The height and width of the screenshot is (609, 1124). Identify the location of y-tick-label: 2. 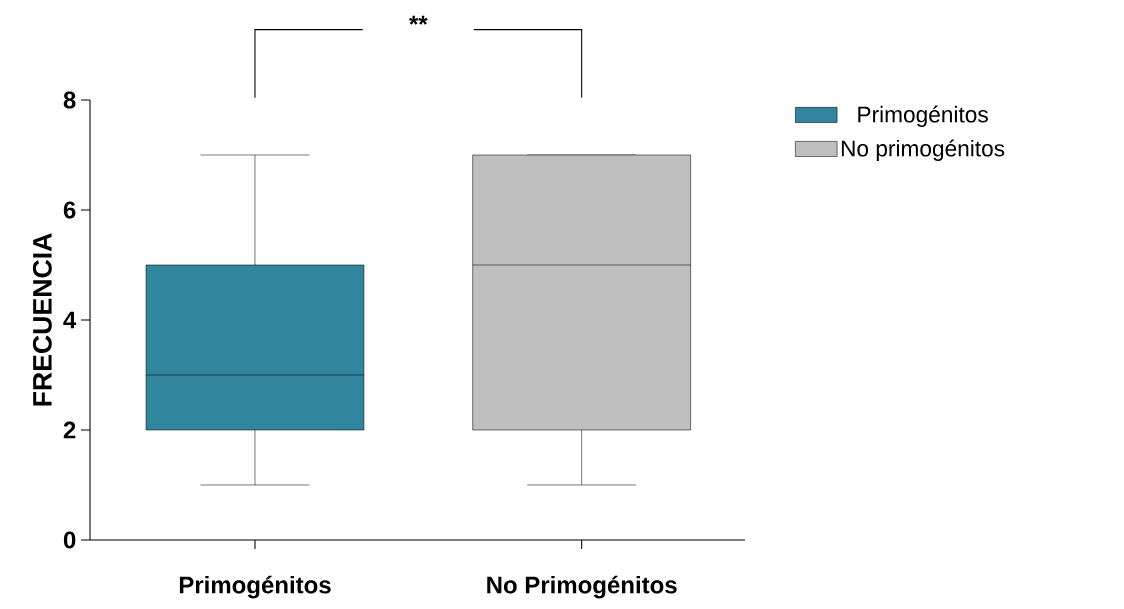
(69, 430).